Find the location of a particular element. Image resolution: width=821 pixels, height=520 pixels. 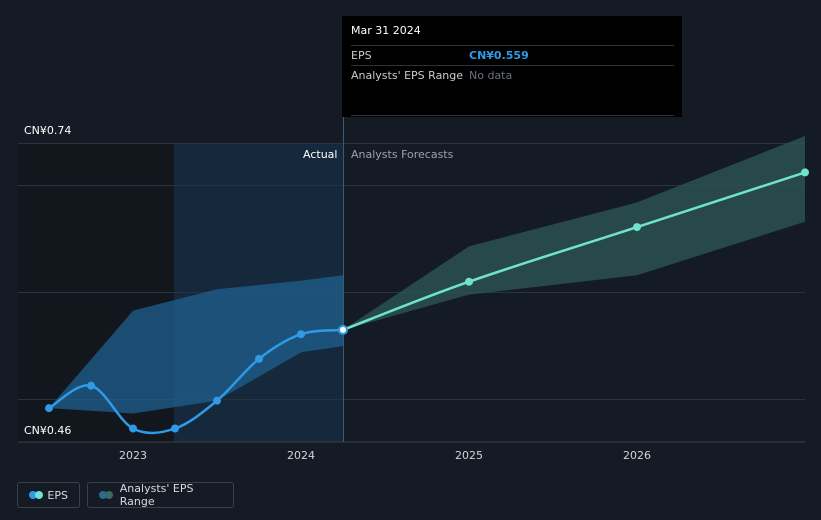

tooltip-range-label: Analysts' EPS Range is located at coordinates (407, 75).